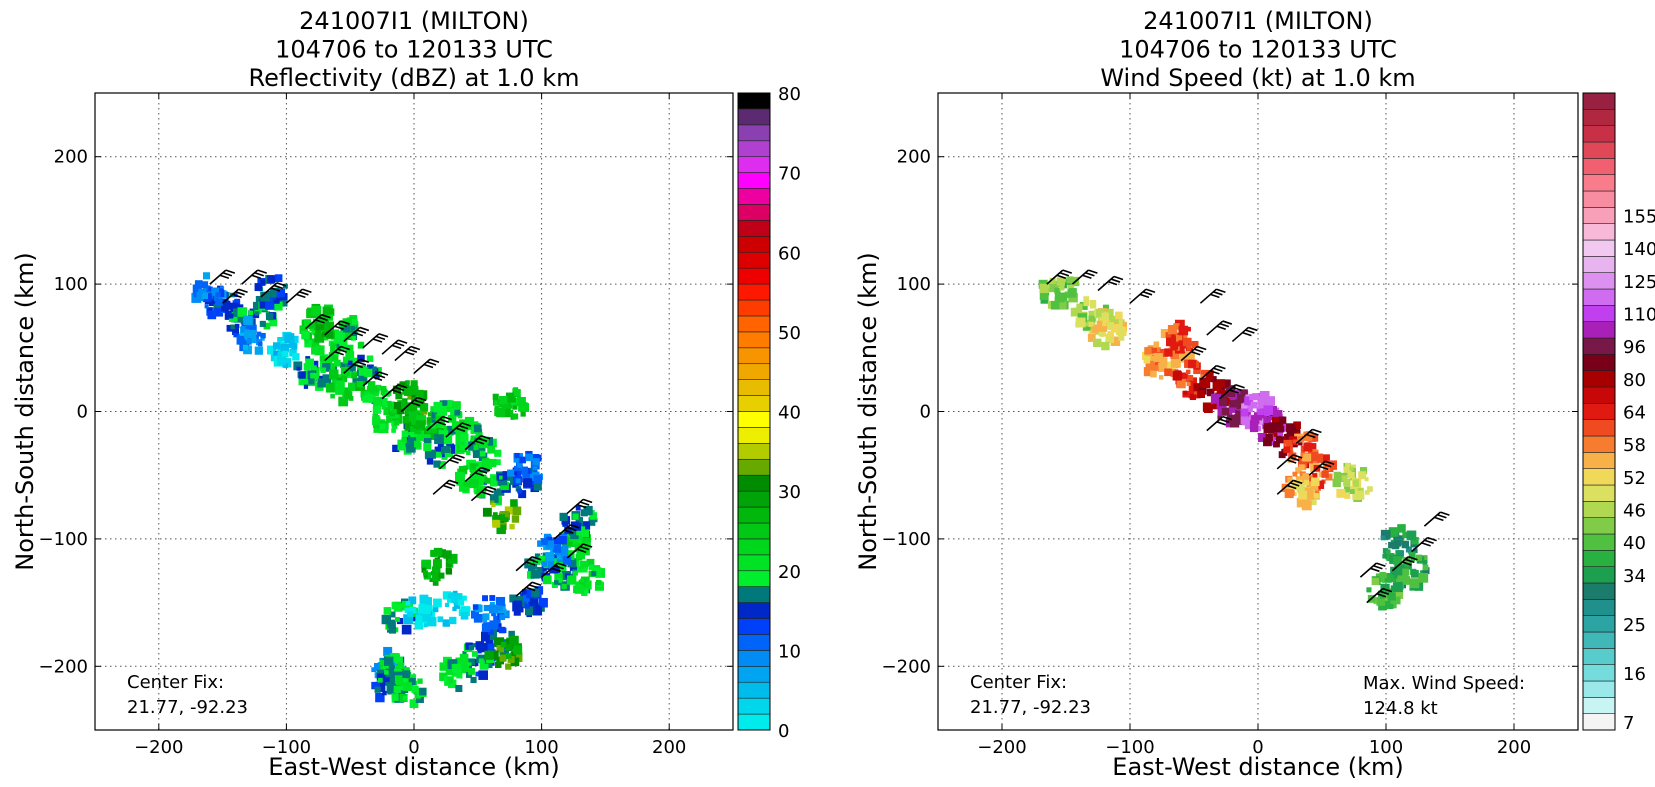 This screenshot has height=787, width=1655. Describe the element at coordinates (286, 747) in the screenshot. I see `x-tick-label: −100` at that location.